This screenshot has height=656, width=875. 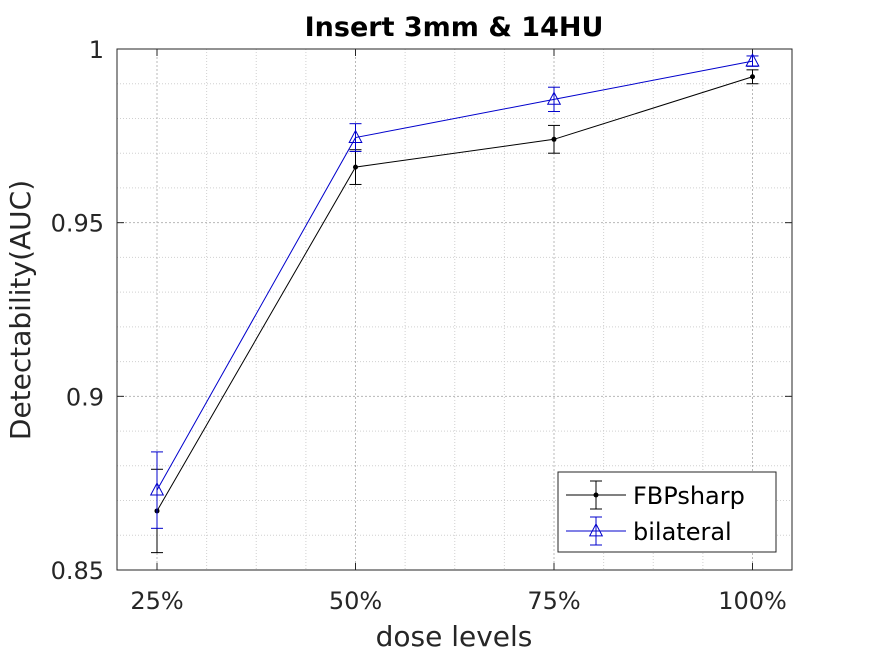 What do you see at coordinates (96, 50) in the screenshot?
I see `y-tick-label: 1` at bounding box center [96, 50].